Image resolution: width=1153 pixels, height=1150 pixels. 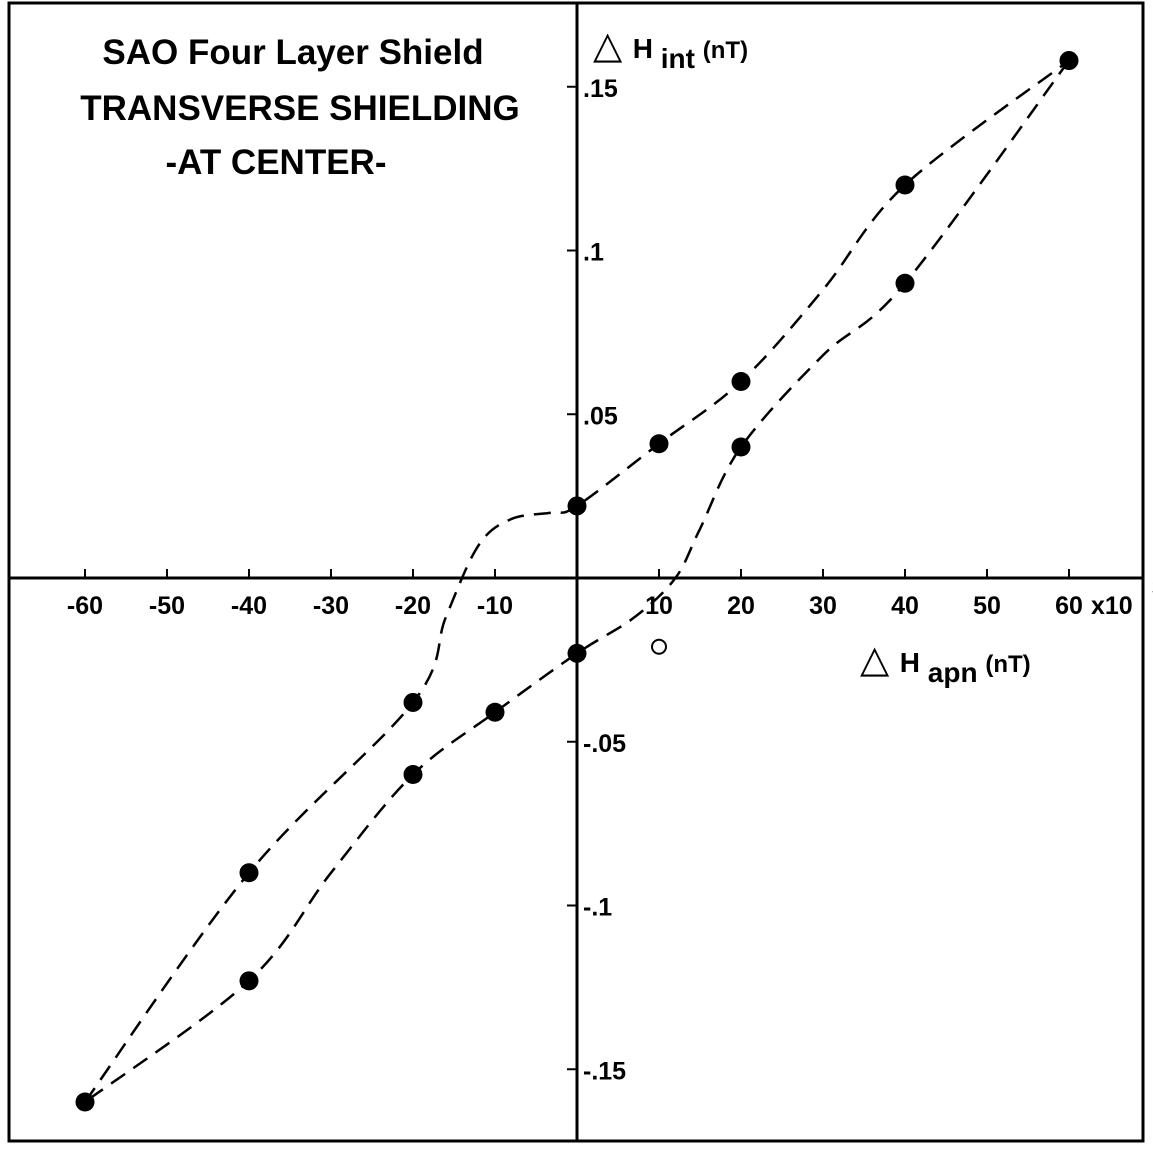 What do you see at coordinates (249, 606) in the screenshot?
I see `x-tick-label: -40` at bounding box center [249, 606].